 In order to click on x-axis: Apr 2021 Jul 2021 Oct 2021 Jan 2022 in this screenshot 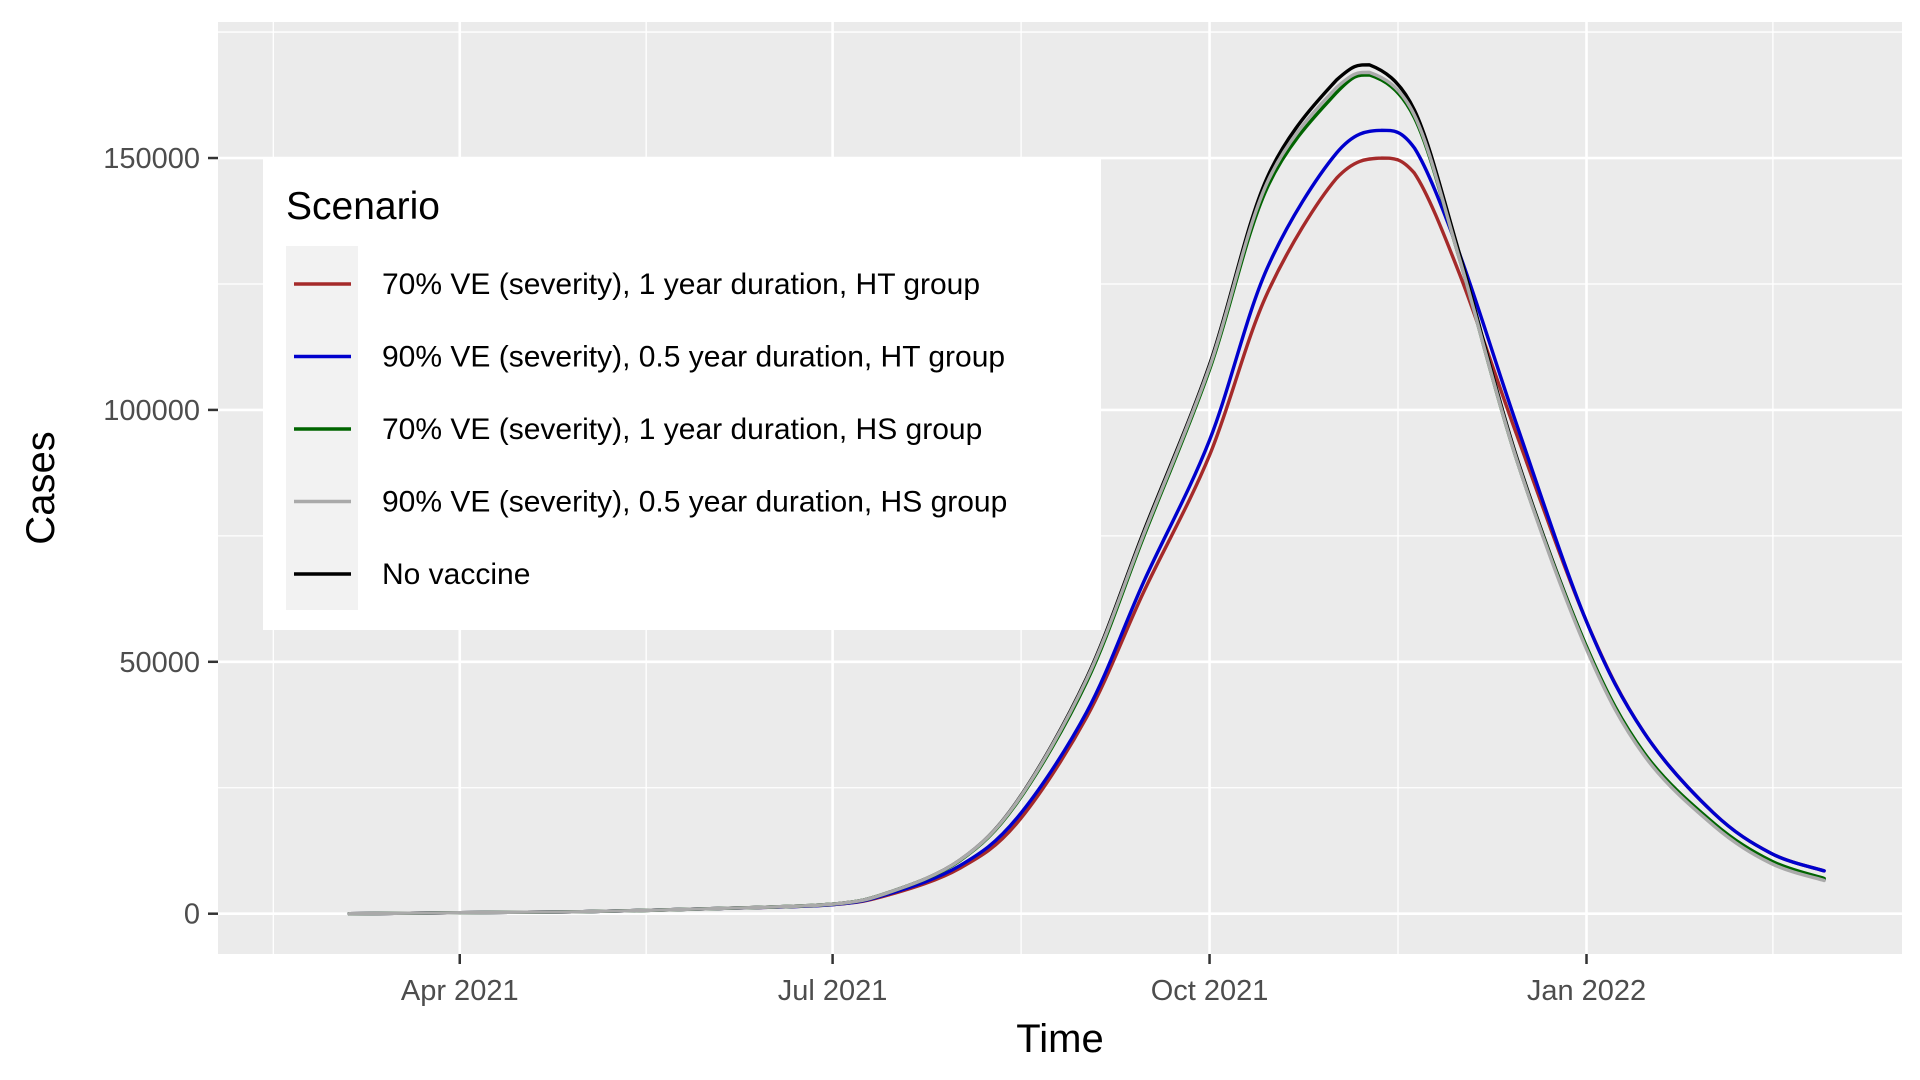, I will do `click(1023, 980)`.